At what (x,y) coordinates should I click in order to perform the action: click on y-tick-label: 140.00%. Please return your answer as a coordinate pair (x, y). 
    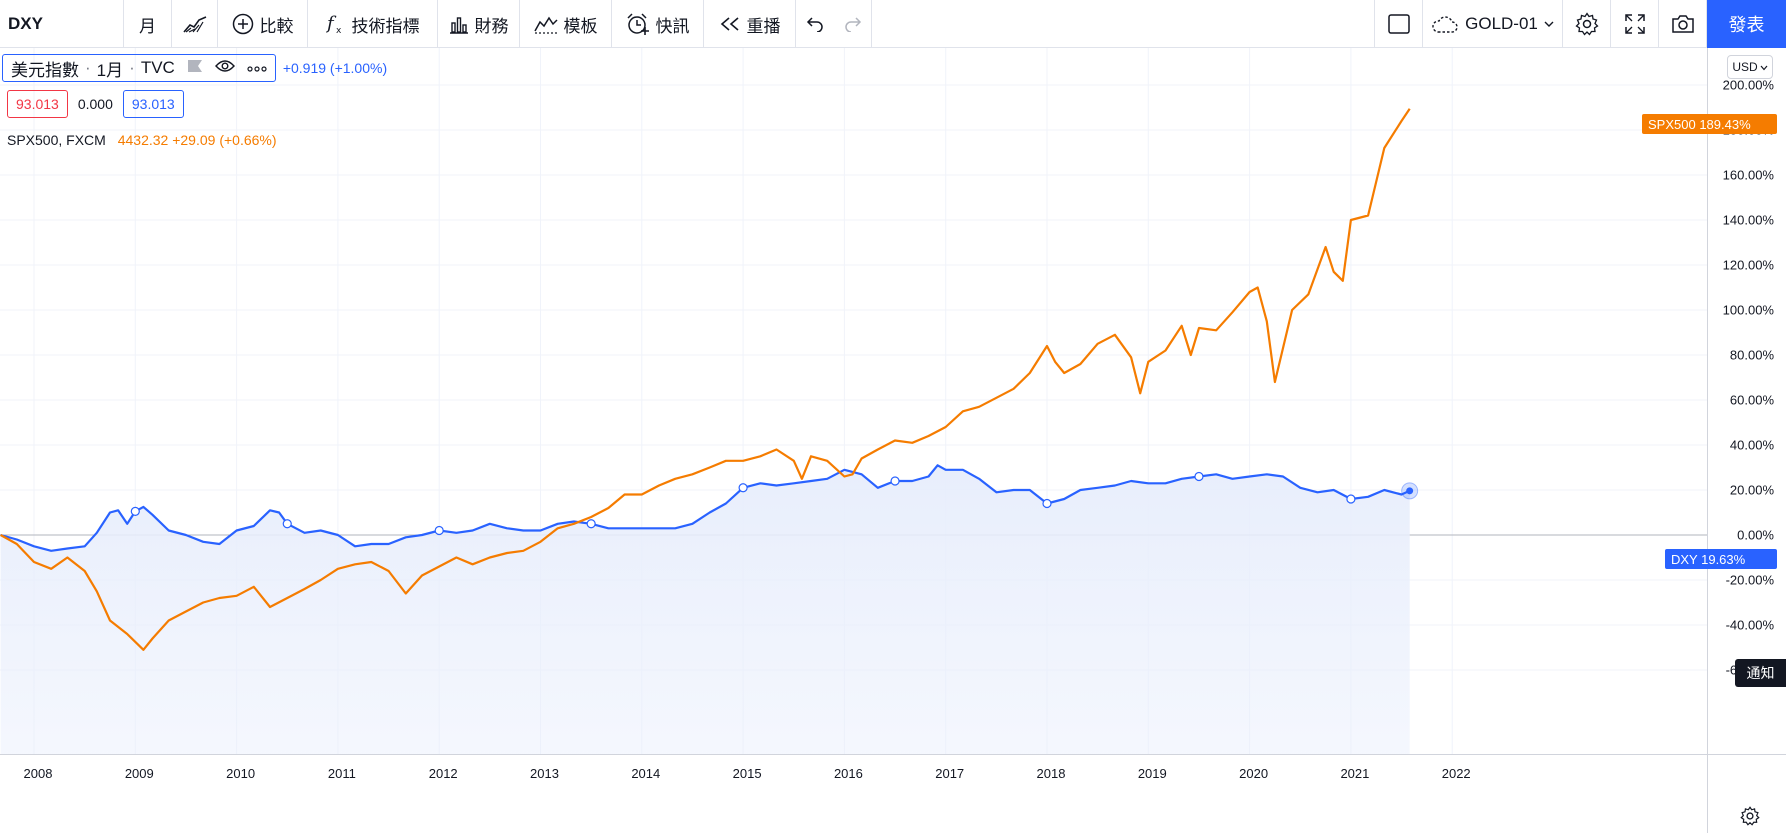
    Looking at the image, I should click on (1749, 220).